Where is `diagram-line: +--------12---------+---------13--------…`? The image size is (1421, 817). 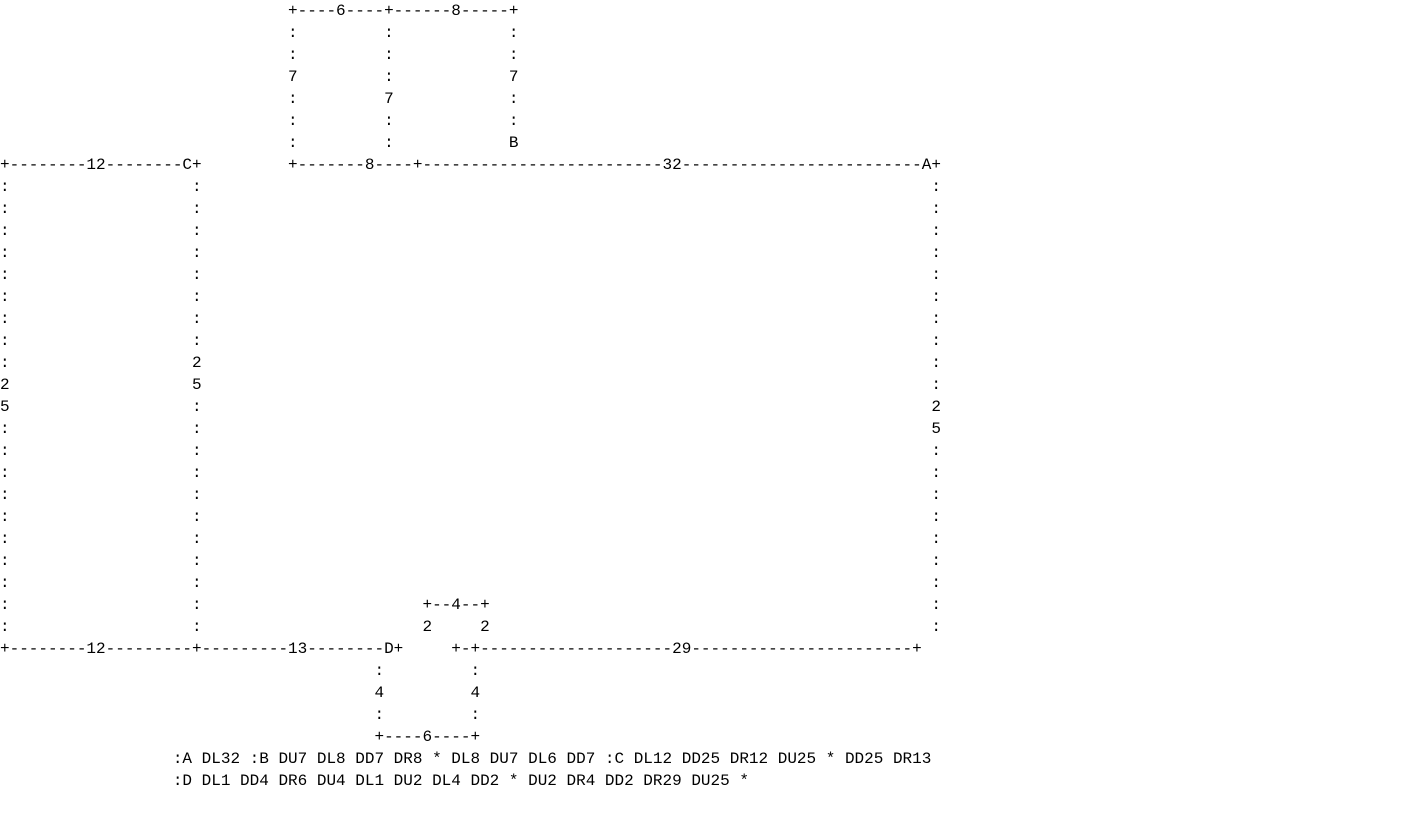 diagram-line: +--------12---------+---------13--------… is located at coordinates (461, 649).